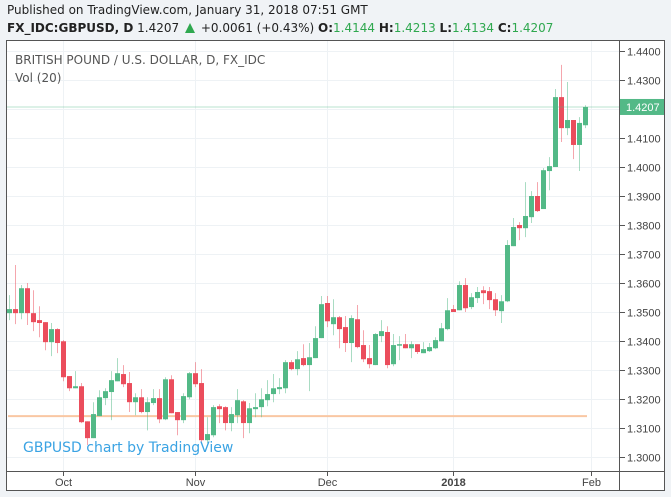 This screenshot has height=497, width=671. I want to click on time-tick-label: Feb, so click(591, 483).